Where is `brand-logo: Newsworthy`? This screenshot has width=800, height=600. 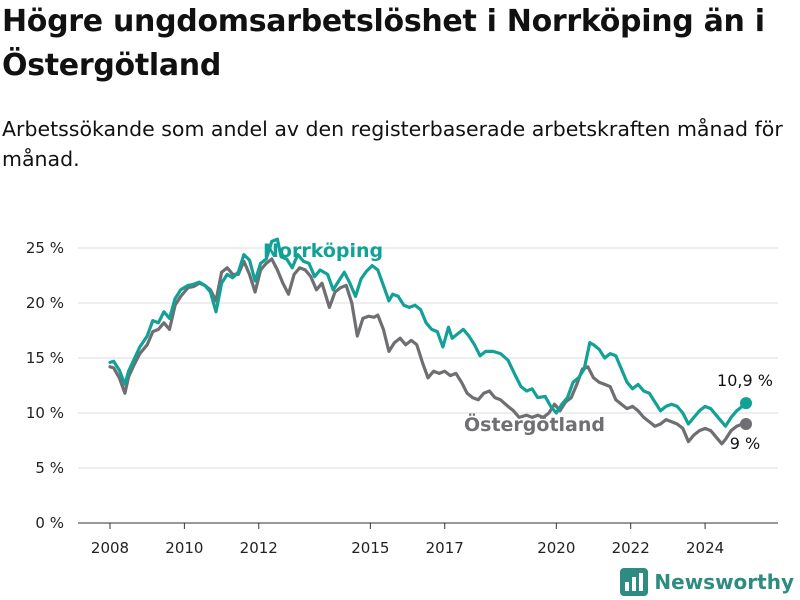 brand-logo: Newsworthy is located at coordinates (707, 582).